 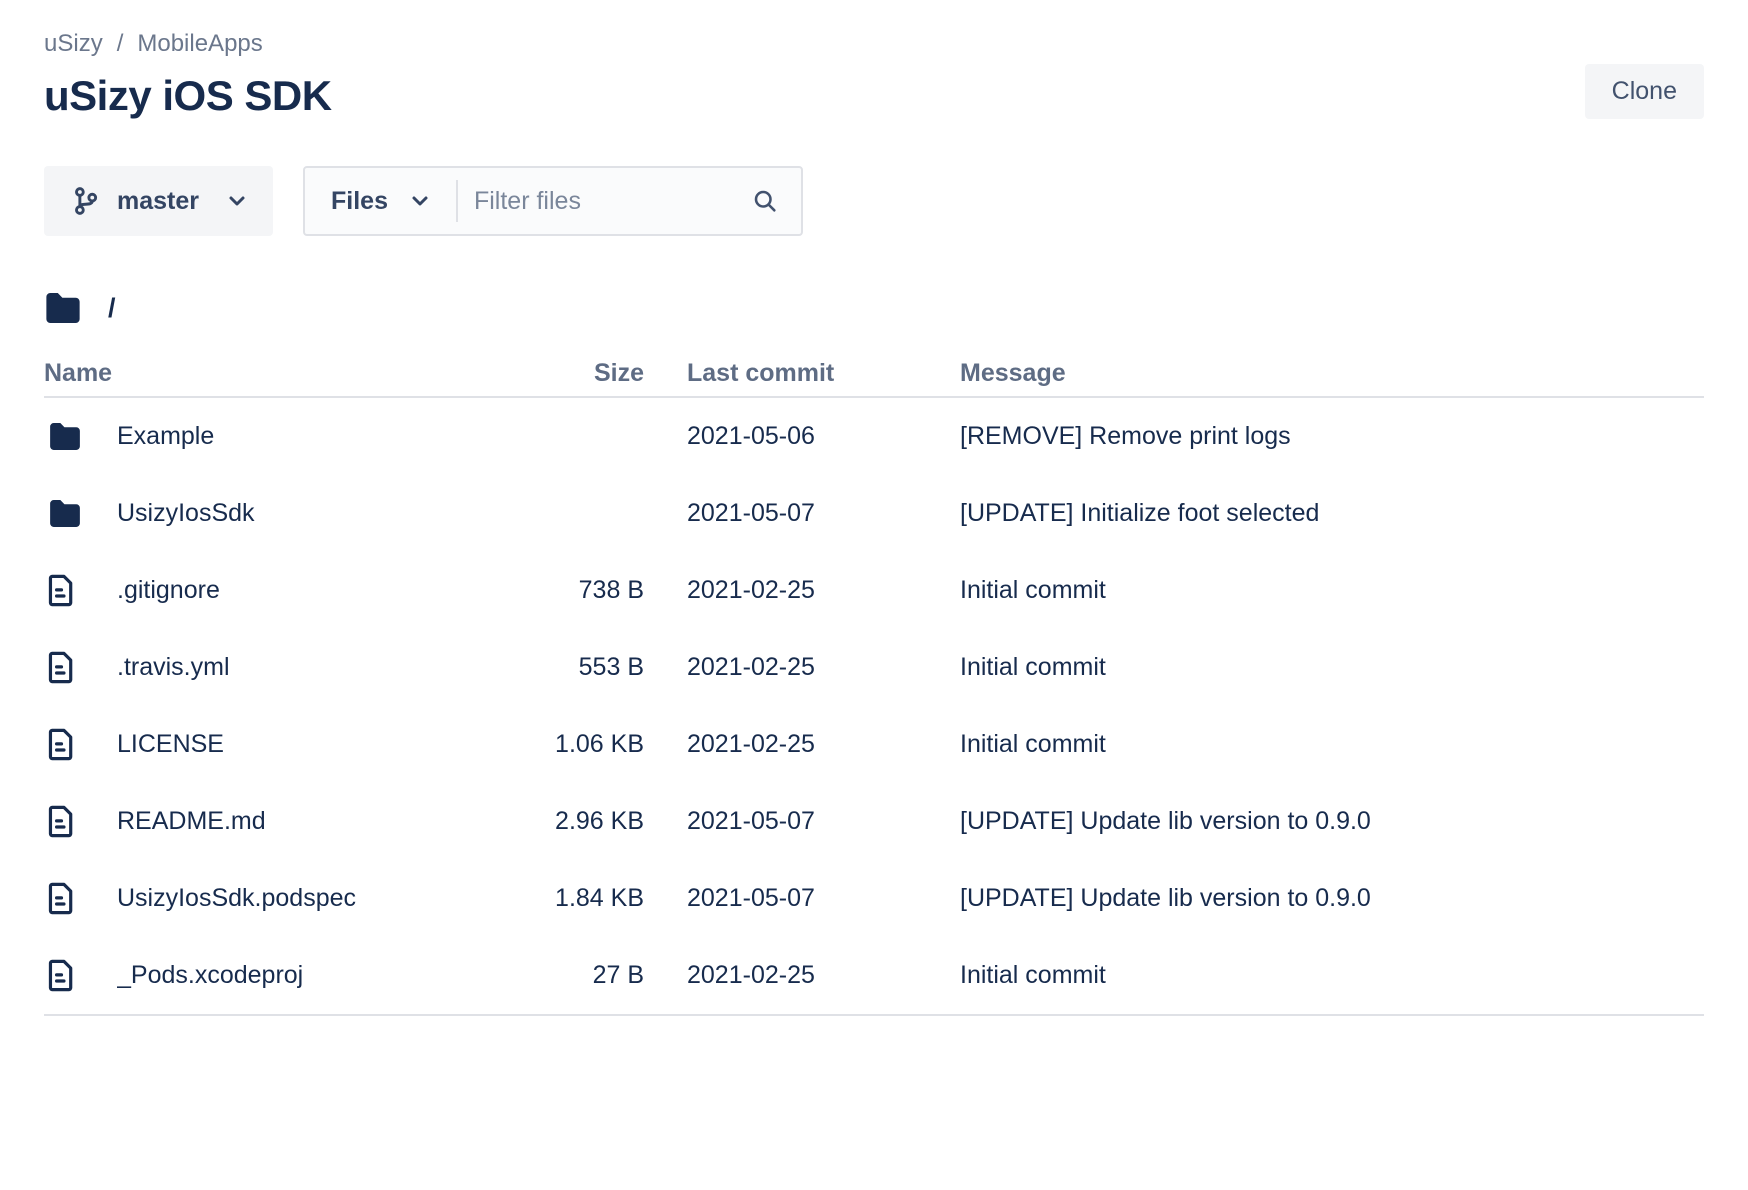 What do you see at coordinates (78, 372) in the screenshot?
I see `column-header-name: Name` at bounding box center [78, 372].